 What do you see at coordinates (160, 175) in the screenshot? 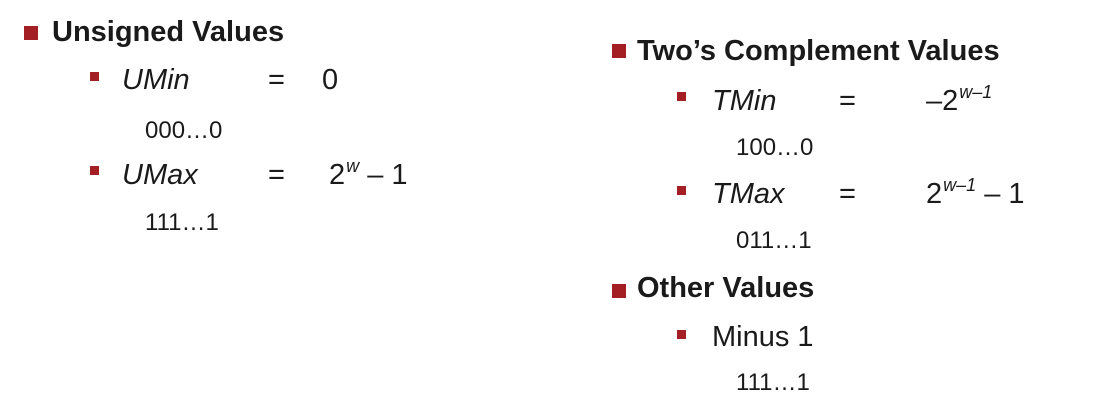
I see `umax-term: UMax` at bounding box center [160, 175].